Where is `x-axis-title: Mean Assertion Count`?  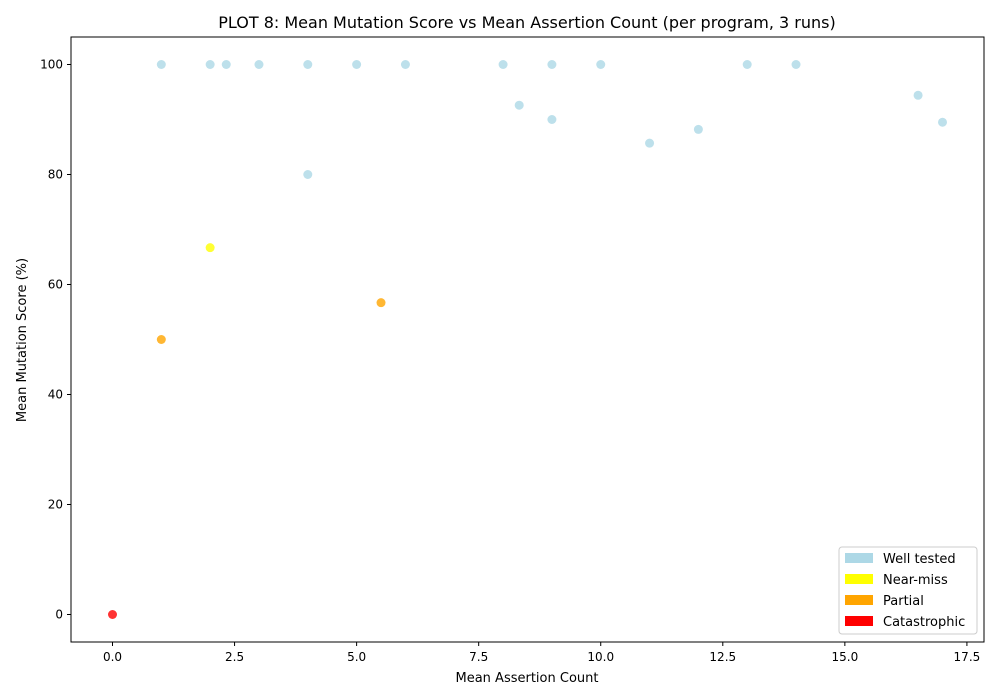 x-axis-title: Mean Assertion Count is located at coordinates (527, 678).